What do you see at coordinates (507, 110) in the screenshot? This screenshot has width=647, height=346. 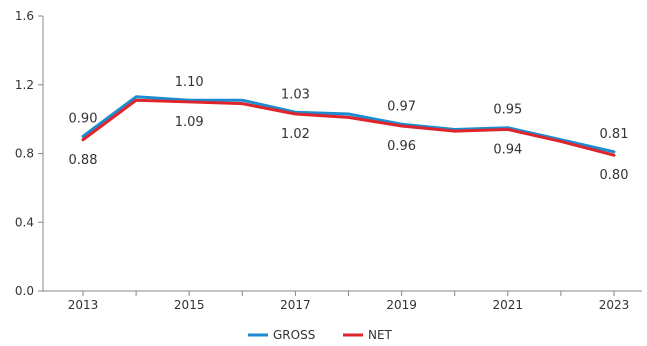 I see `data-label-gross: 0.95` at bounding box center [507, 110].